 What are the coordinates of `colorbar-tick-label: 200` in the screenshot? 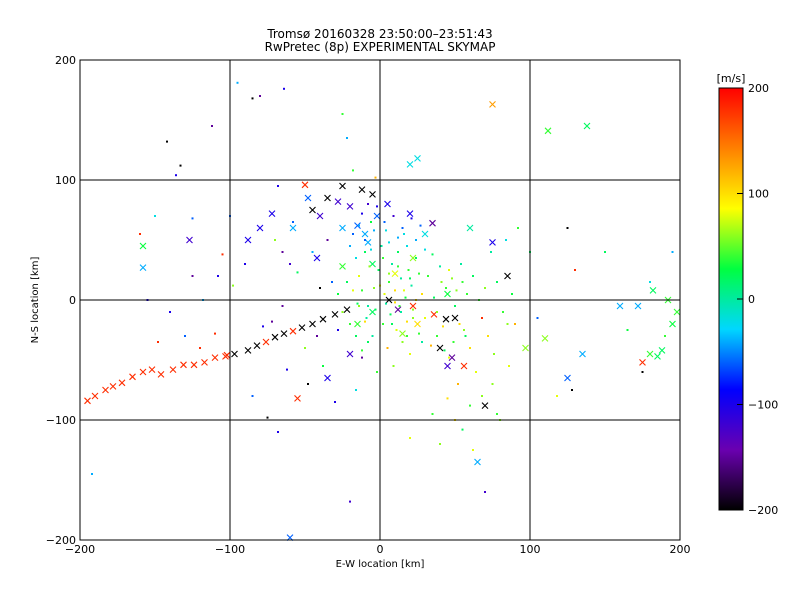 It's located at (758, 88).